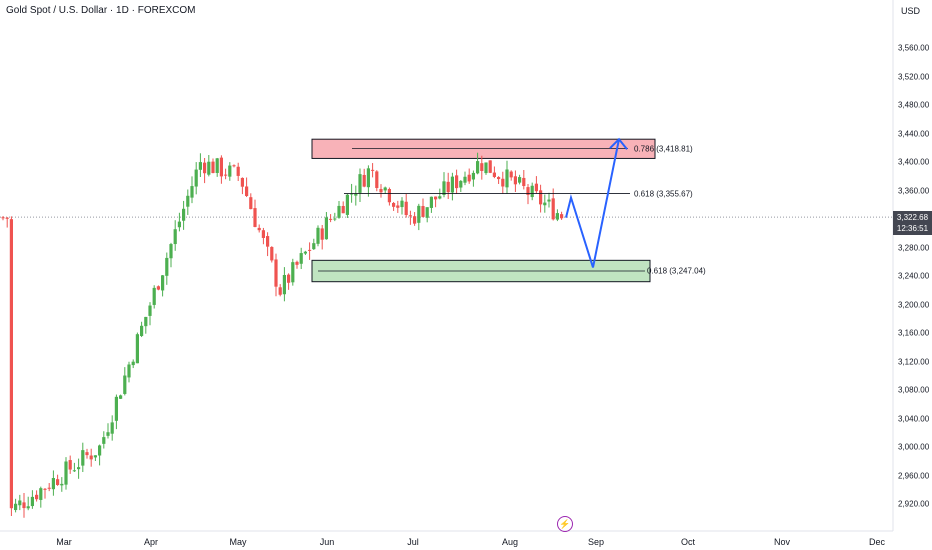 The width and height of the screenshot is (932, 550). Describe the element at coordinates (238, 542) in the screenshot. I see `x-tick-label: May` at that location.